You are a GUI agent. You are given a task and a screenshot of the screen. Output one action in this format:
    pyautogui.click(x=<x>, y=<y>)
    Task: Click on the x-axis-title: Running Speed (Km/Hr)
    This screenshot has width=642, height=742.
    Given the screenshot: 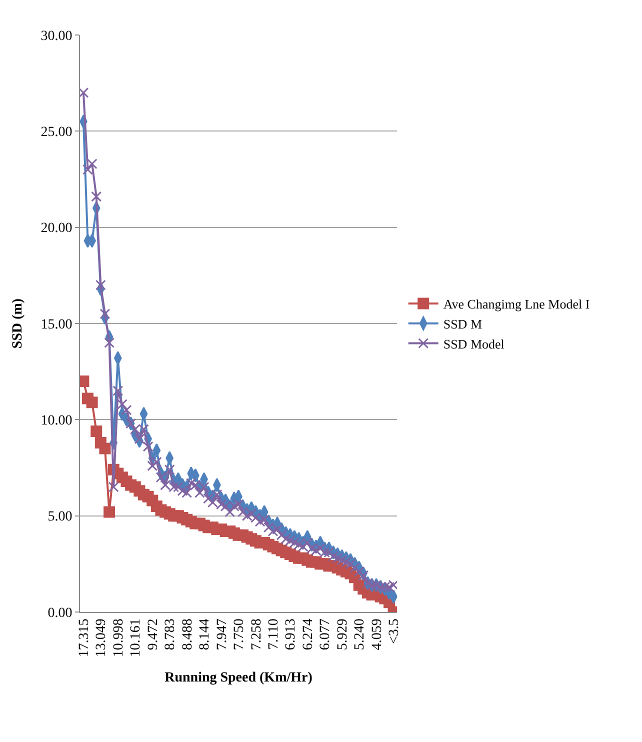 What is the action you would take?
    pyautogui.click(x=238, y=678)
    